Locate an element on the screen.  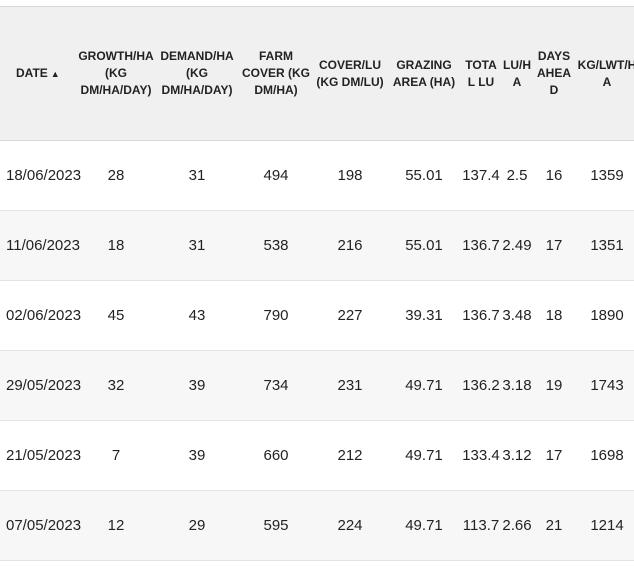
cell-date: 11/06/2023 is located at coordinates (43, 245).